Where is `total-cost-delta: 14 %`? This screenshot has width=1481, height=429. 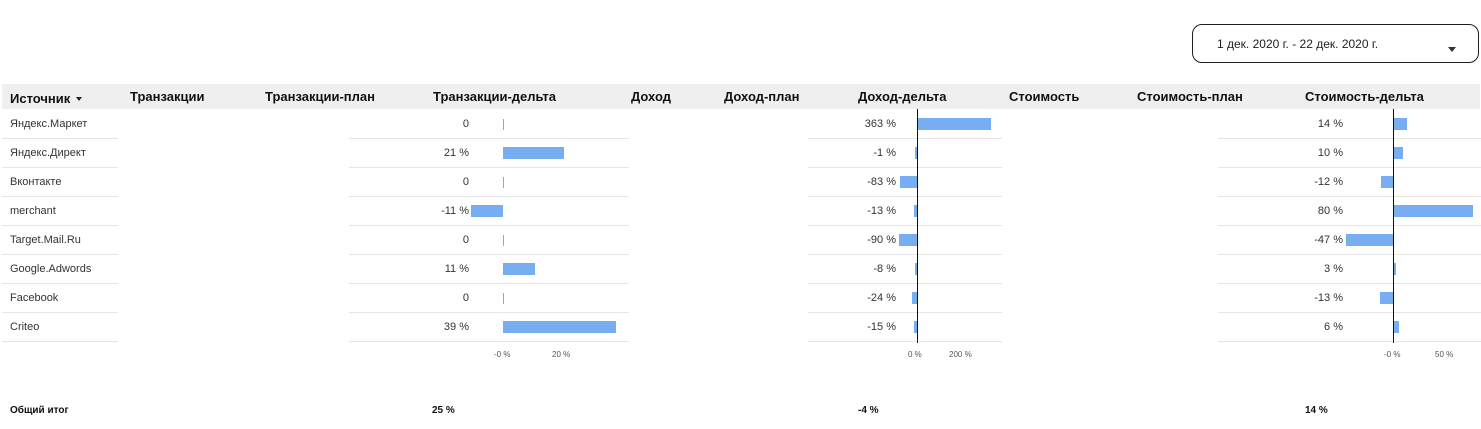
total-cost-delta: 14 % is located at coordinates (1316, 410).